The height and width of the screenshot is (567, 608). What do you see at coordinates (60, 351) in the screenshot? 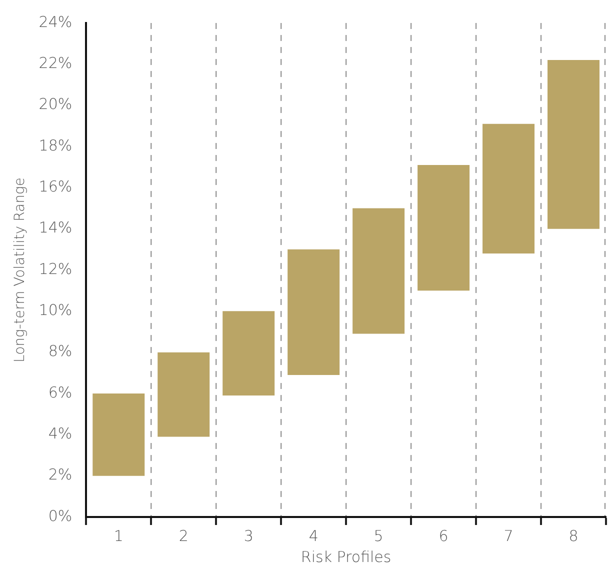
I see `y-tick-label: 8%` at bounding box center [60, 351].